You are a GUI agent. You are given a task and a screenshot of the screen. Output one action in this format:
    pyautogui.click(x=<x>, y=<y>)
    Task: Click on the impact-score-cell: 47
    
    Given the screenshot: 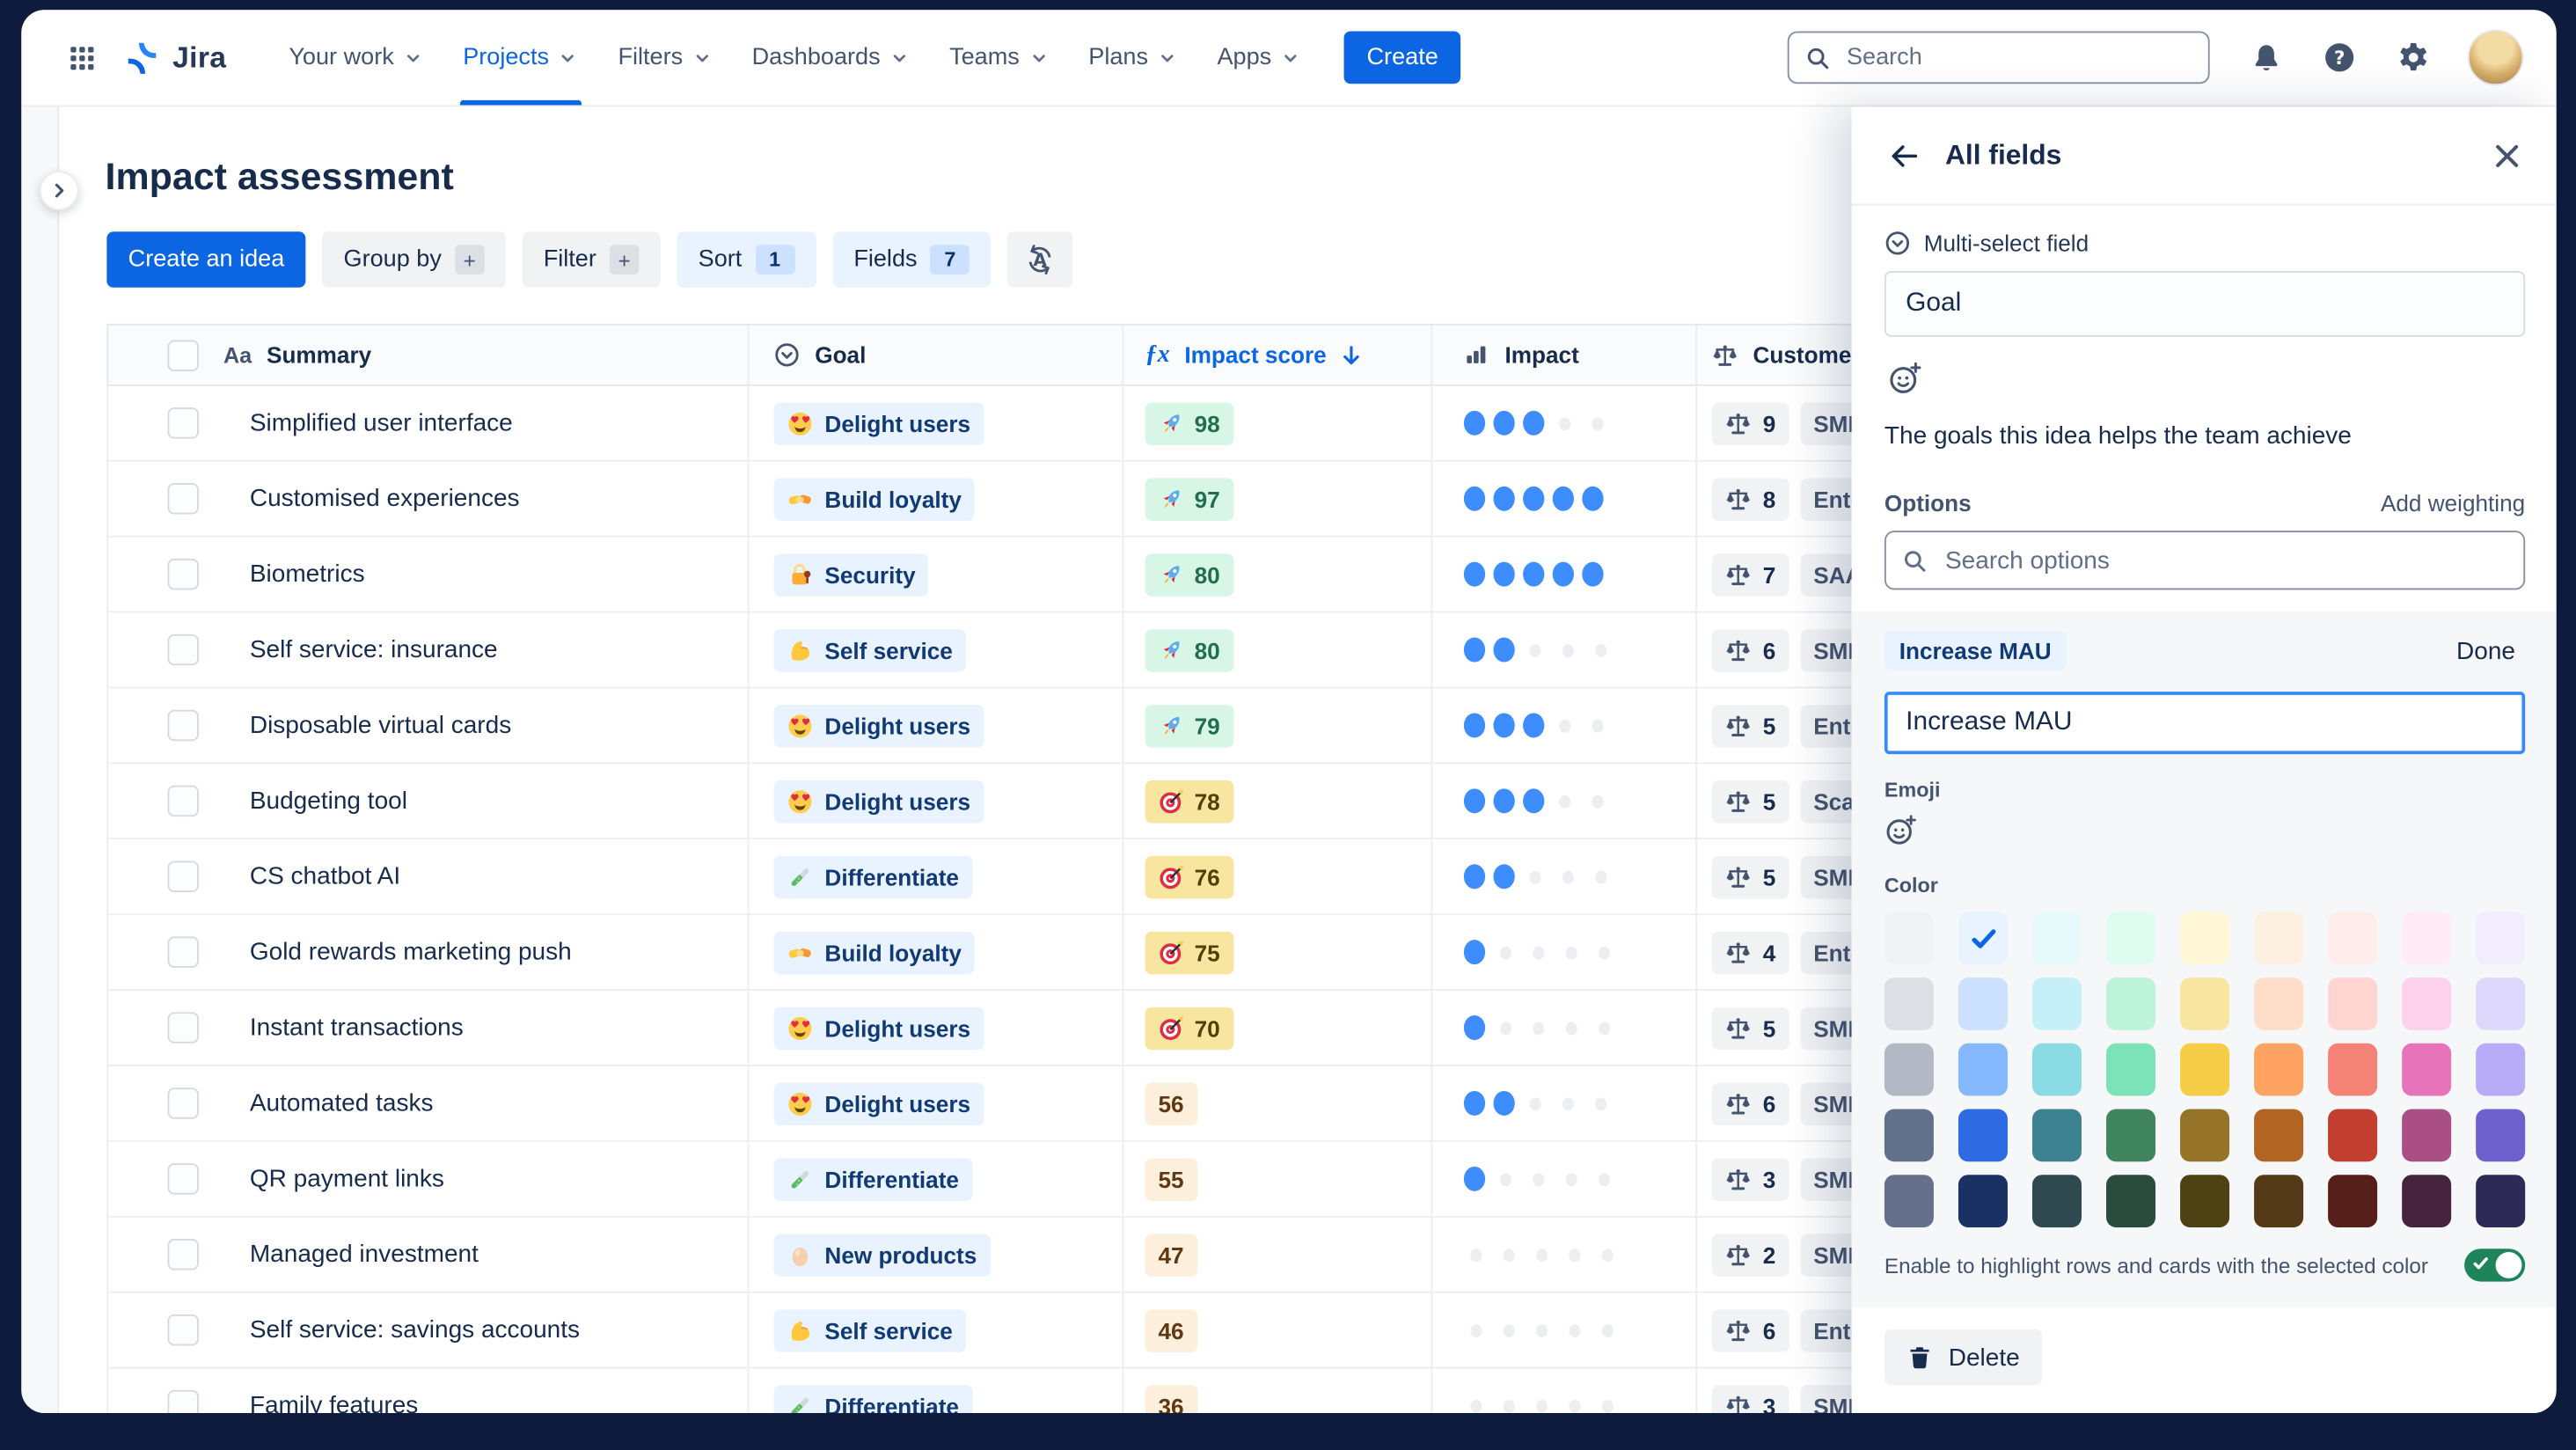 What is the action you would take?
    pyautogui.click(x=1278, y=1254)
    